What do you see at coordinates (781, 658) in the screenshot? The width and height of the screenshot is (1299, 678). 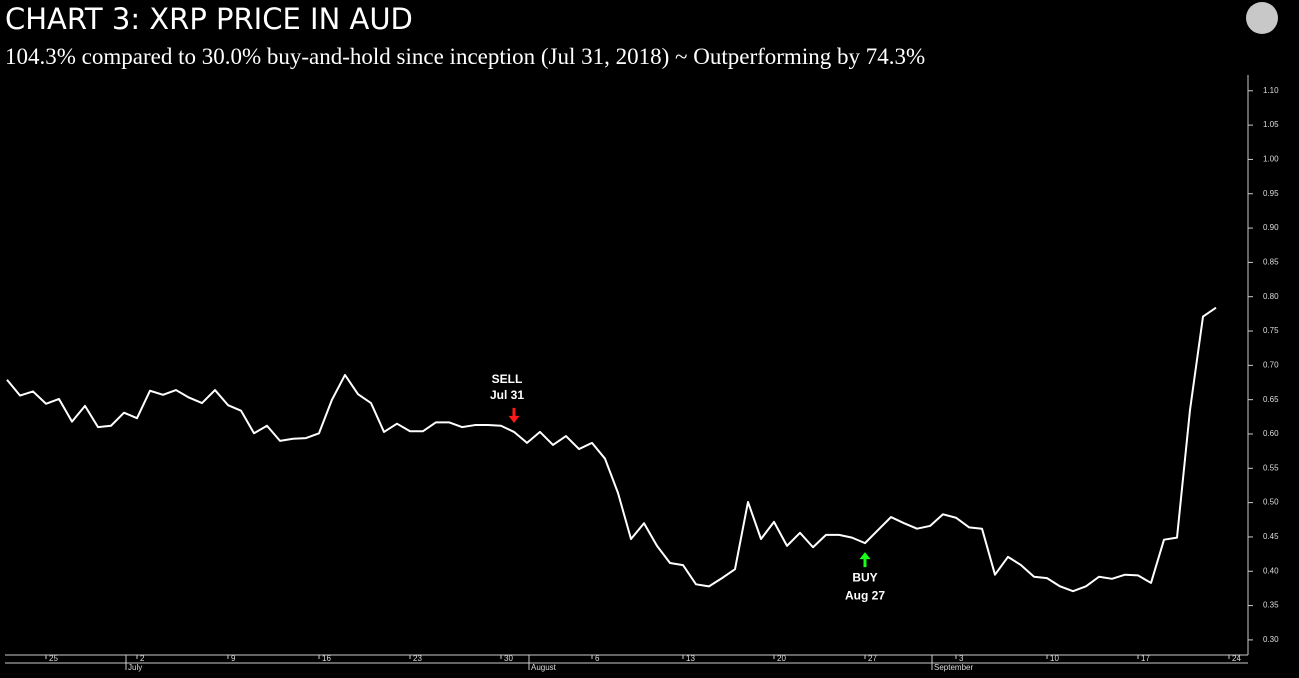 I see `x-tick-label: 20` at bounding box center [781, 658].